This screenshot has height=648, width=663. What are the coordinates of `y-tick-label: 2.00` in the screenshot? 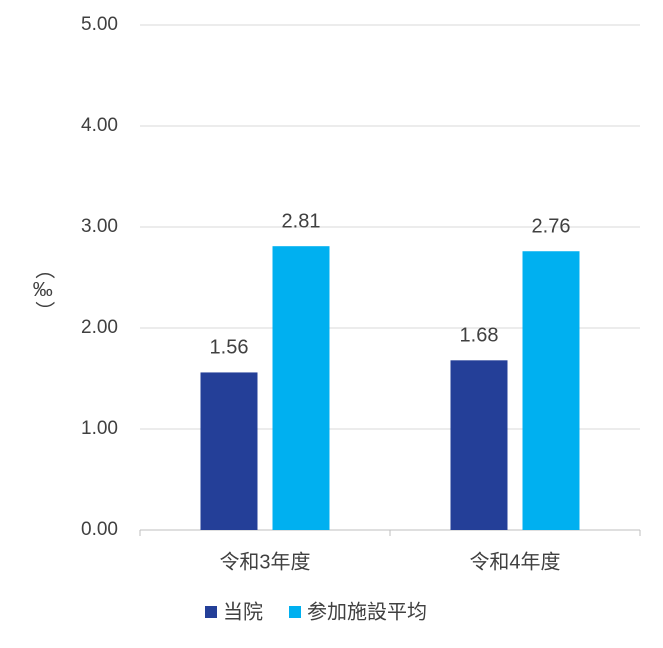 It's located at (99, 327).